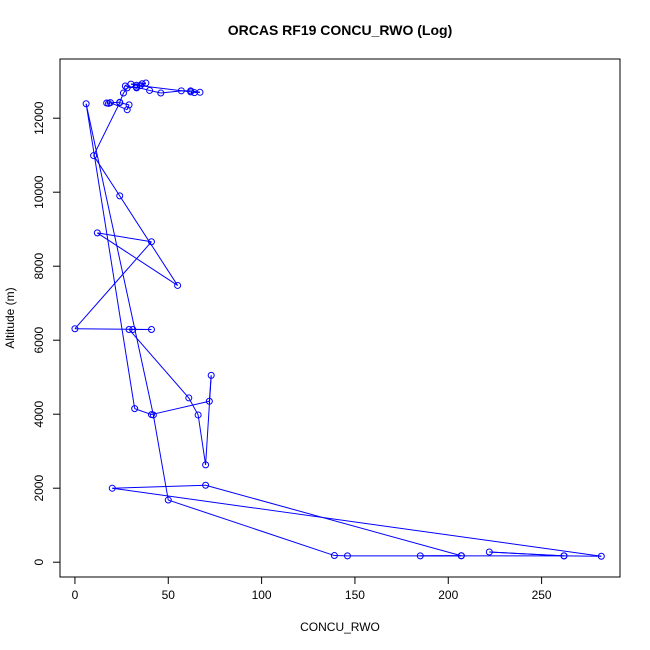  What do you see at coordinates (312, 589) in the screenshot?
I see `x-axis: 0 50 100 150 200 250` at bounding box center [312, 589].